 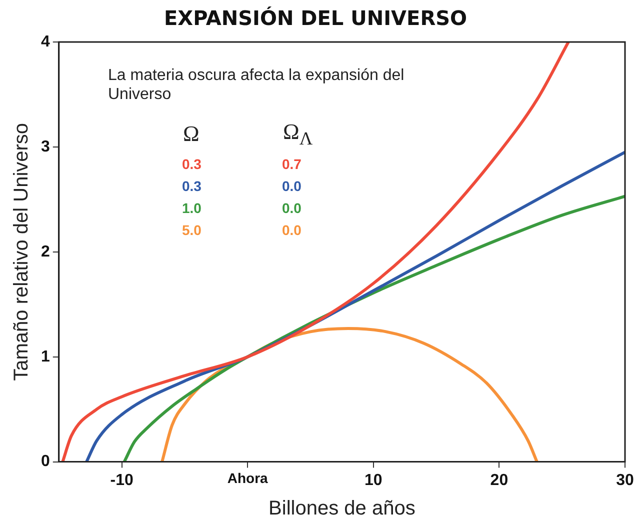 I want to click on y-axis-title: Tamaño relativo del Universo, so click(x=21, y=251).